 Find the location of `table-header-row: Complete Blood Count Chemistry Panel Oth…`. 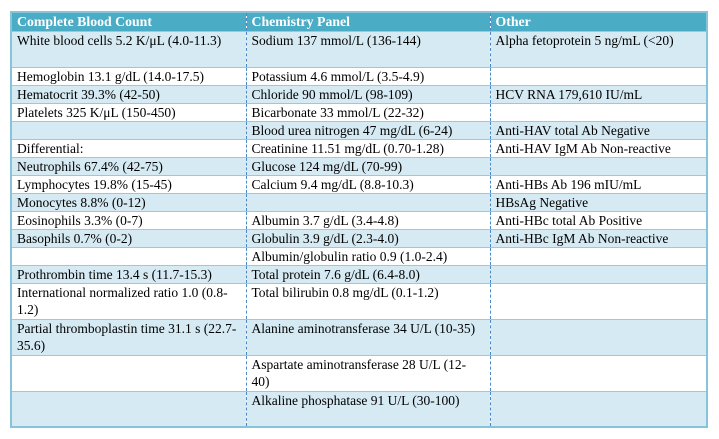

table-header-row: Complete Blood Count Chemistry Panel Oth… is located at coordinates (359, 21).